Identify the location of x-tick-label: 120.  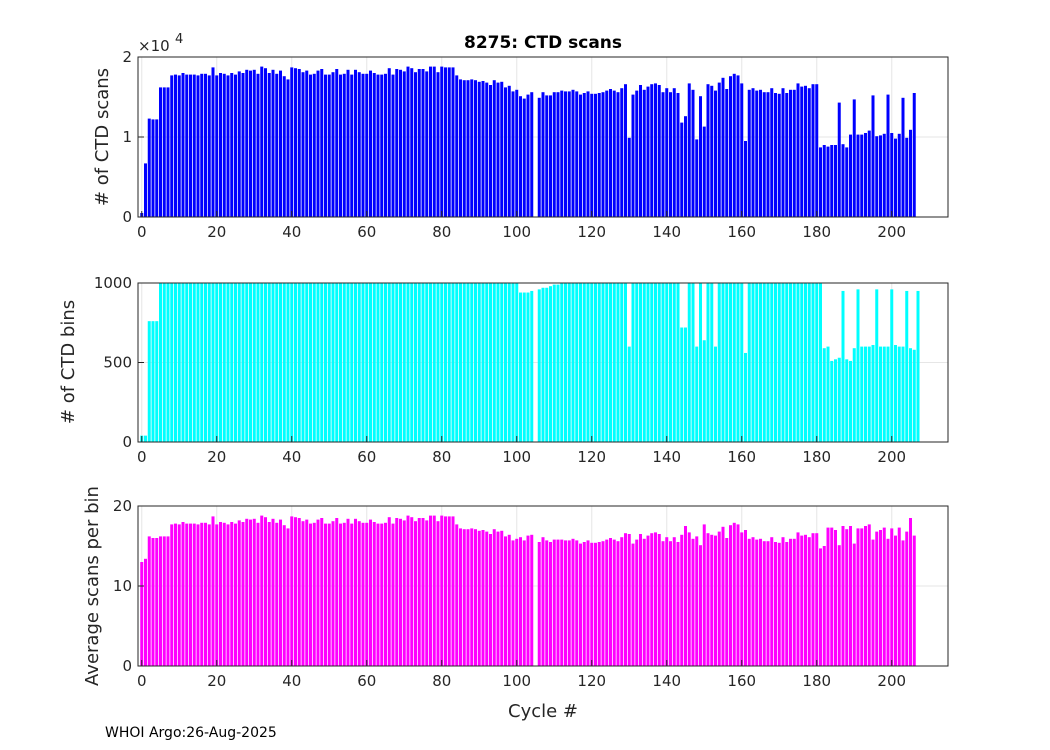
(591, 232).